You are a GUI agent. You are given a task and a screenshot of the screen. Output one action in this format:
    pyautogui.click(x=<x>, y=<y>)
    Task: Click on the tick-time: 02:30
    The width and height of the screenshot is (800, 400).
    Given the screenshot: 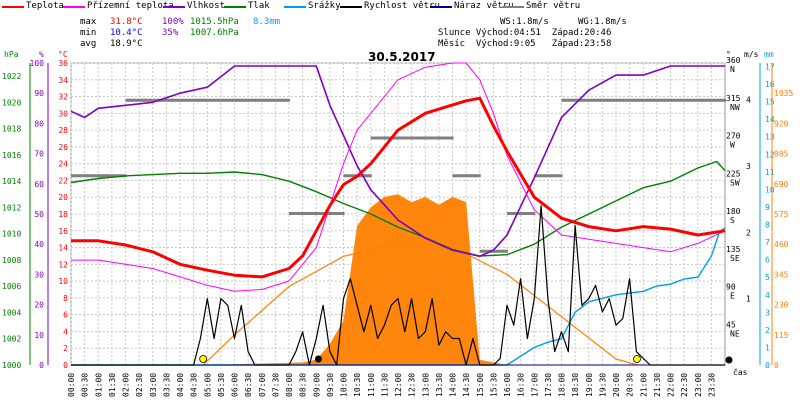 What is the action you would take?
    pyautogui.click(x=139, y=385)
    